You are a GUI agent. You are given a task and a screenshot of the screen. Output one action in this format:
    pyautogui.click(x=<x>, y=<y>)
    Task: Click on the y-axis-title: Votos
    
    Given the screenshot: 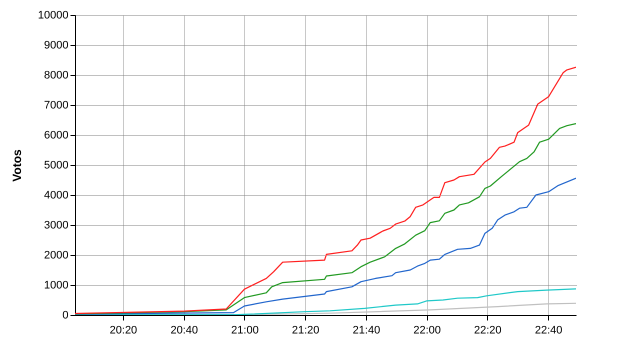 What is the action you would take?
    pyautogui.click(x=17, y=165)
    